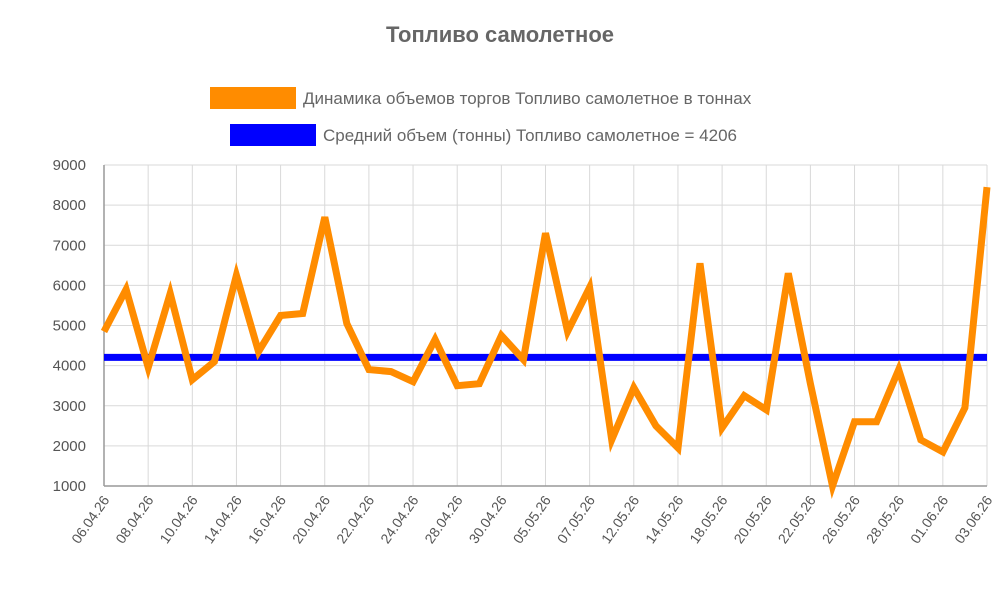  I want to click on x-tick-label: 12.05.26, so click(620, 519).